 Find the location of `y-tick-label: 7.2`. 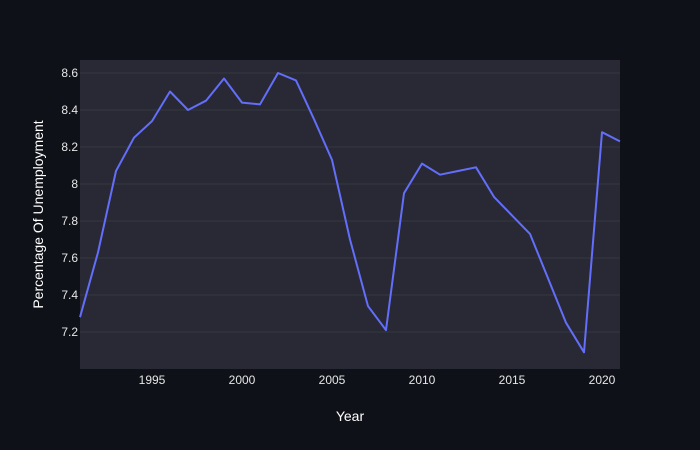

y-tick-label: 7.2 is located at coordinates (69, 332).